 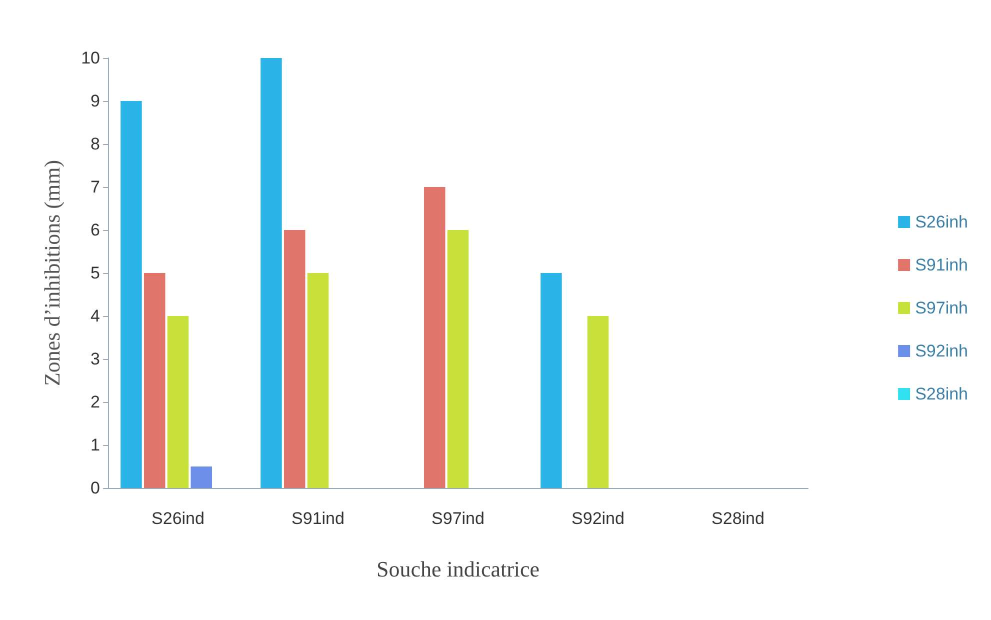 I want to click on y-tick-label: 4, so click(x=95, y=316).